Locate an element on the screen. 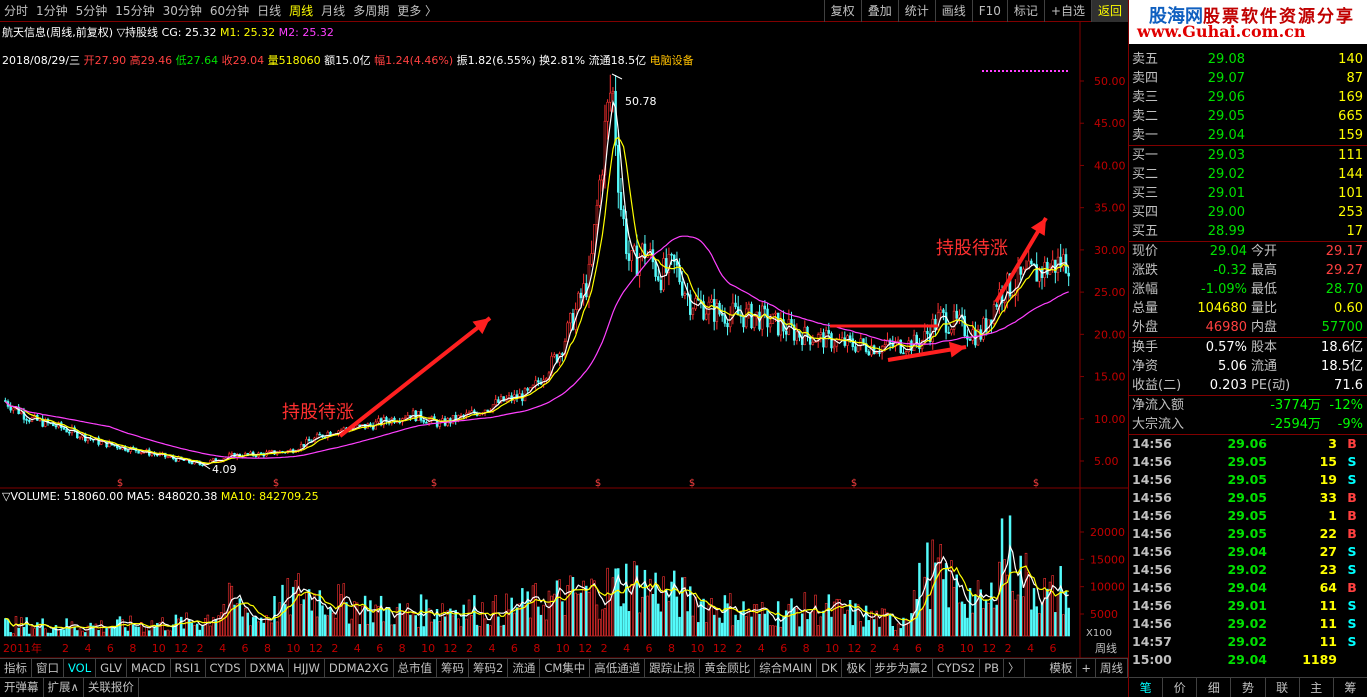 The width and height of the screenshot is (1367, 697). indicator-tab: 指标 is located at coordinates (16, 668).